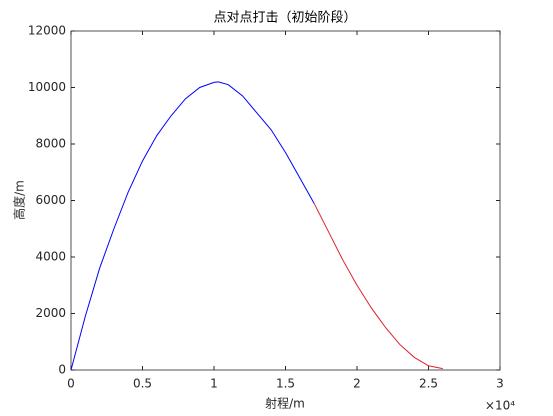 The height and width of the screenshot is (416, 553). What do you see at coordinates (357, 384) in the screenshot?
I see `x-tick-label: 2` at bounding box center [357, 384].